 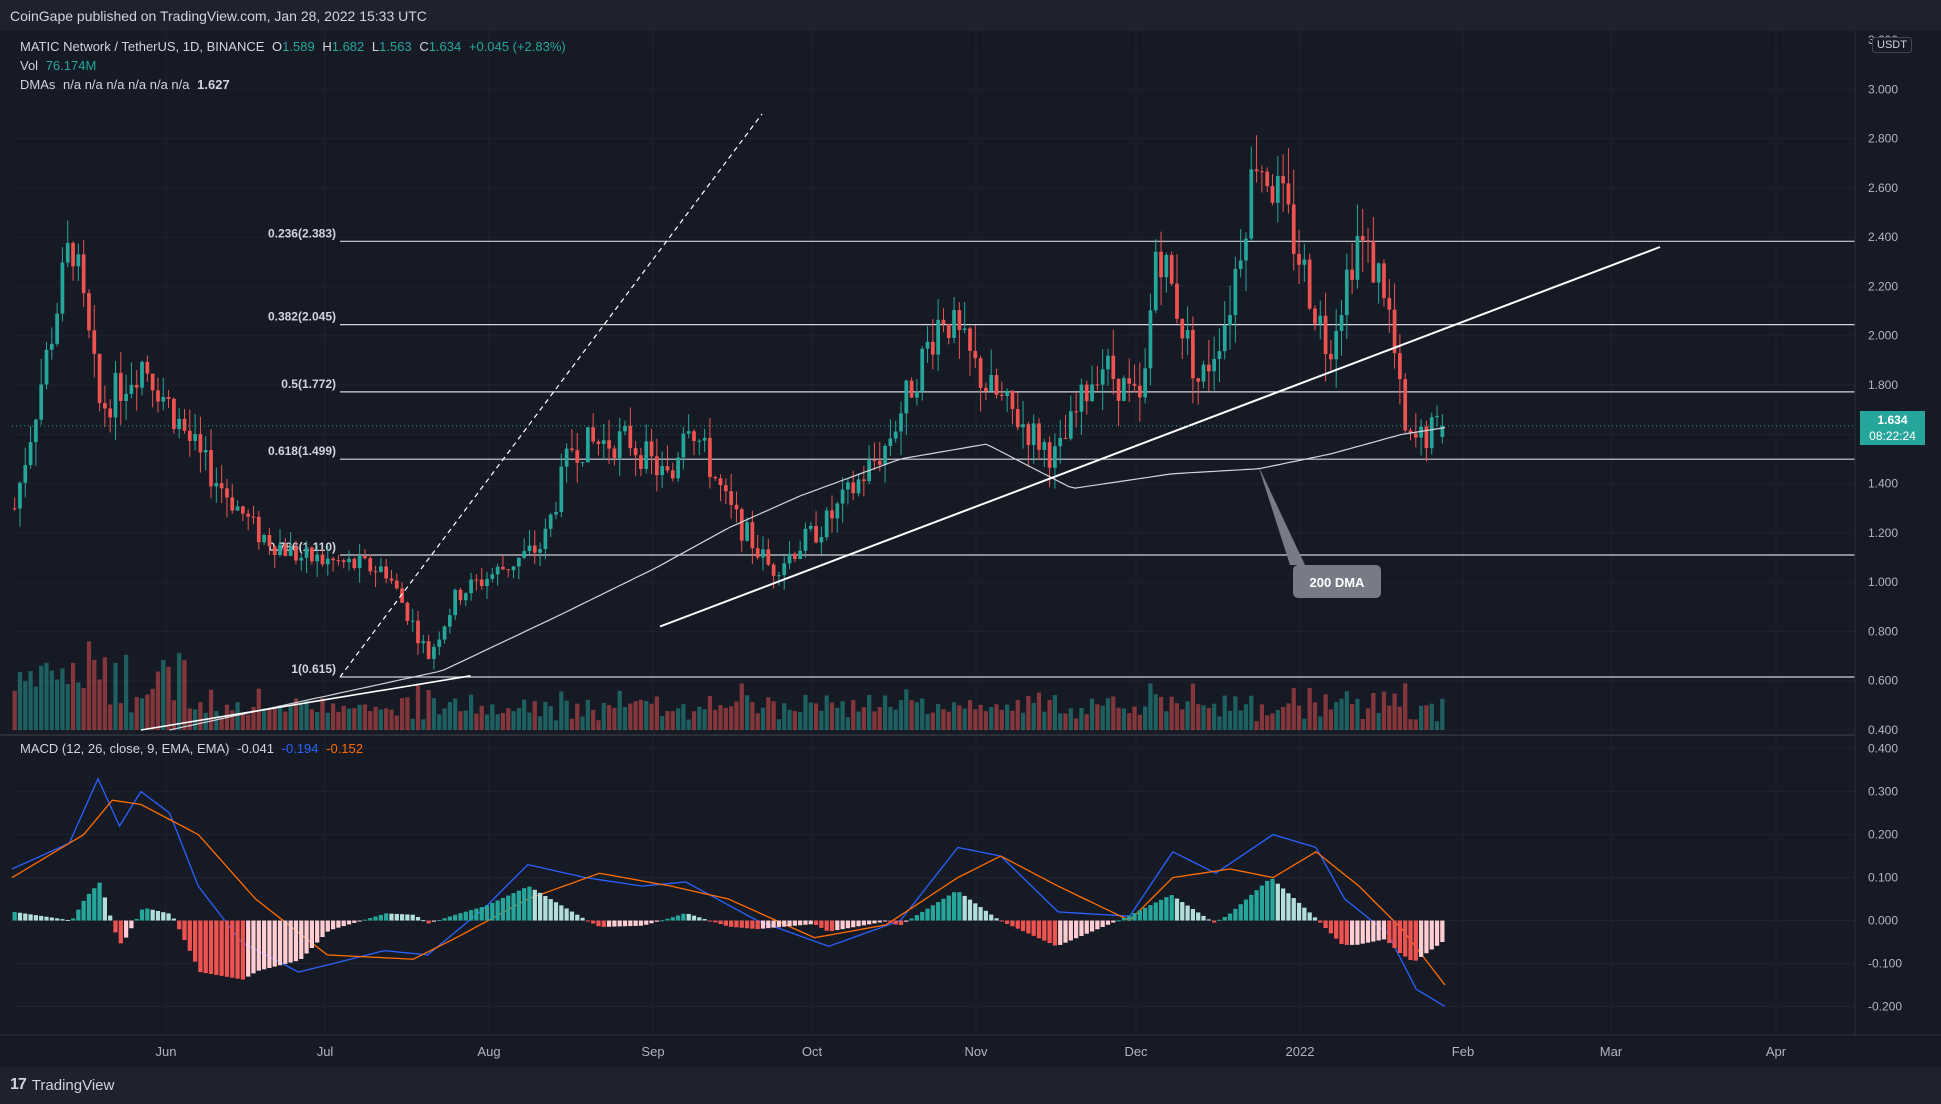 I want to click on currency-badge: USDT, so click(x=1892, y=45).